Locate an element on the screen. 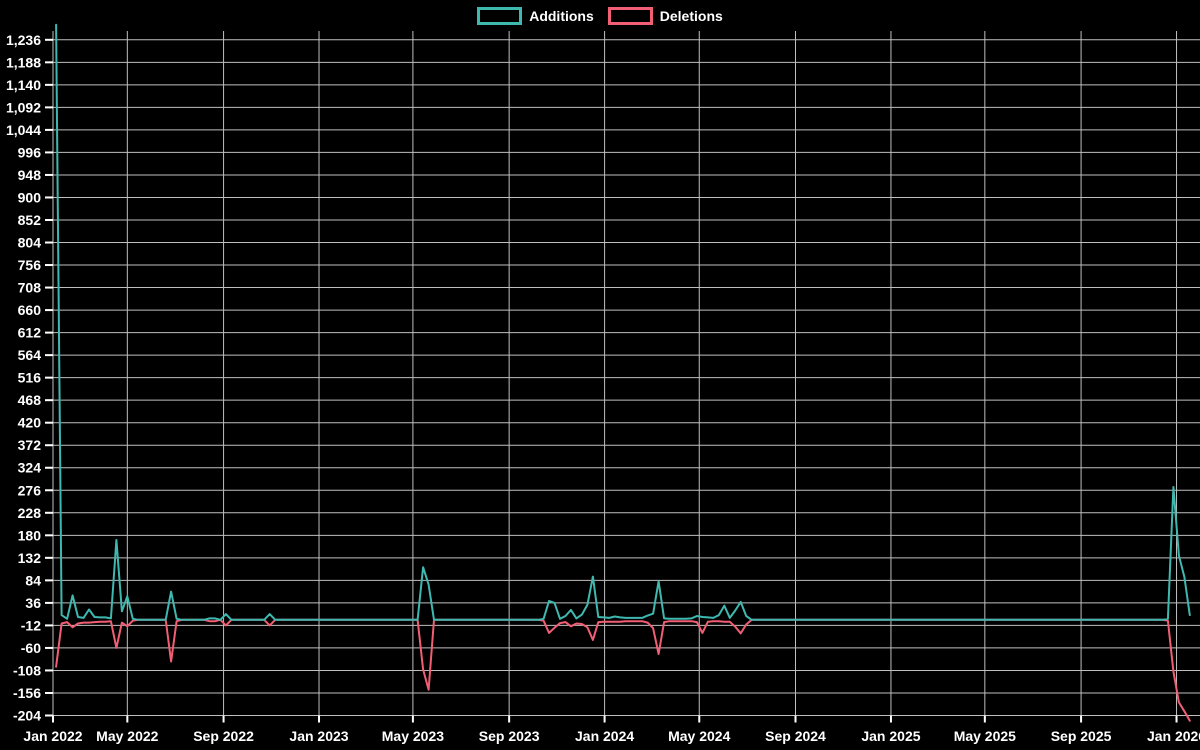 The height and width of the screenshot is (750, 1200). y-tick-label: 132 is located at coordinates (30, 558).